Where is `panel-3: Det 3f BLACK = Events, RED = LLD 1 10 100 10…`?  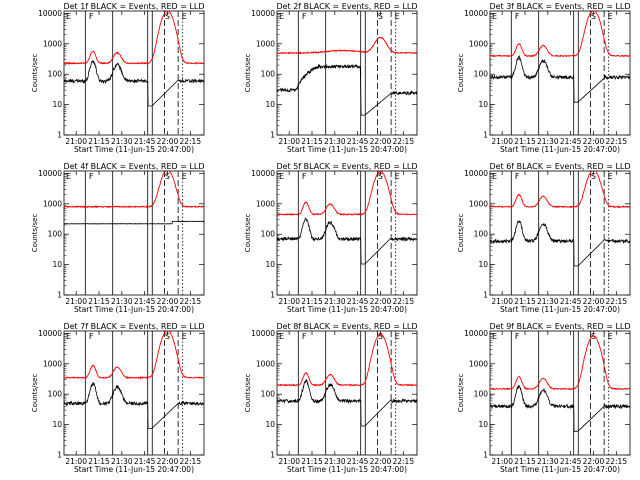
panel-3: Det 3f BLACK = Events, RED = LLD 1 10 100 10… is located at coordinates (544, 78).